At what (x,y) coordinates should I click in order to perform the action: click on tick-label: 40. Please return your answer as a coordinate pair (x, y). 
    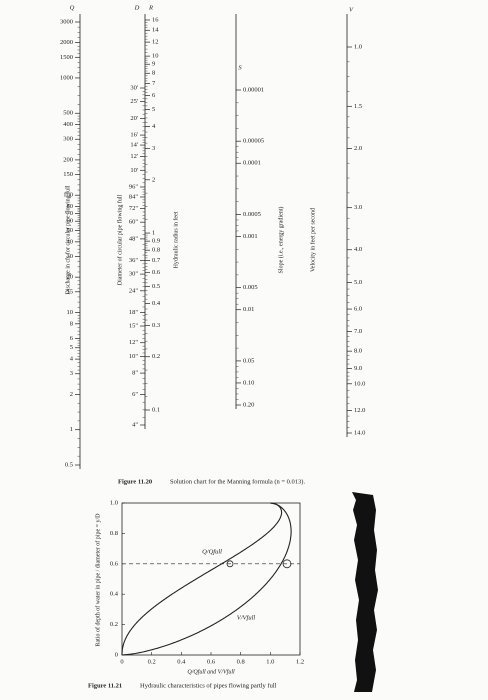
    Looking at the image, I should click on (70, 241).